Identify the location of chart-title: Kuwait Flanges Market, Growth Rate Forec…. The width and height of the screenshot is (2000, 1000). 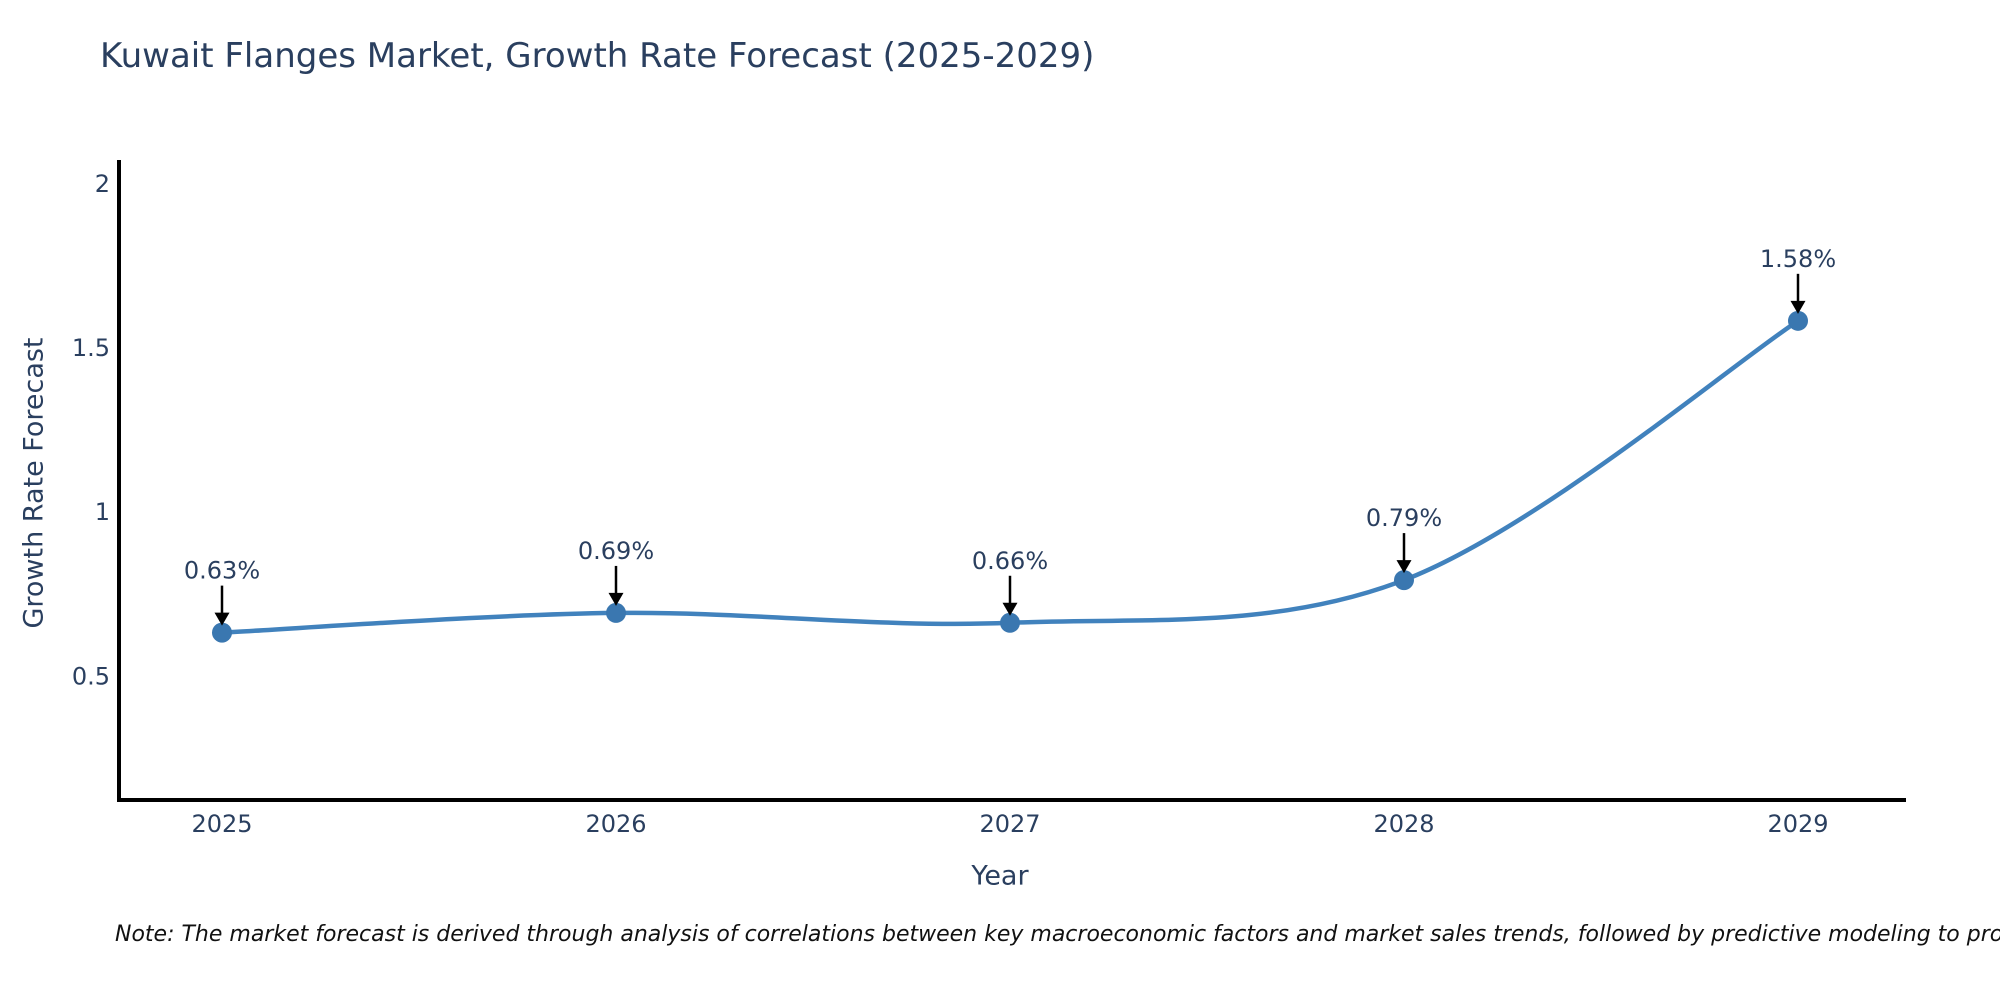
(597, 56).